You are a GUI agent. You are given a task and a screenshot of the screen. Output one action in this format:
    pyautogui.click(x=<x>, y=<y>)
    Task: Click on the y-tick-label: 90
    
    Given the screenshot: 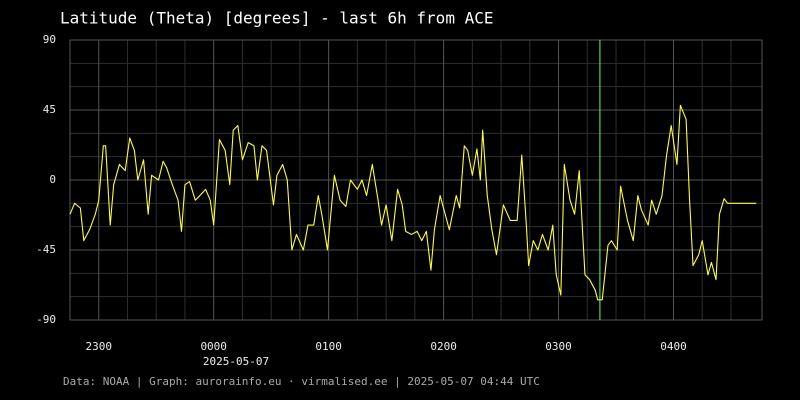 What is the action you would take?
    pyautogui.click(x=49, y=39)
    